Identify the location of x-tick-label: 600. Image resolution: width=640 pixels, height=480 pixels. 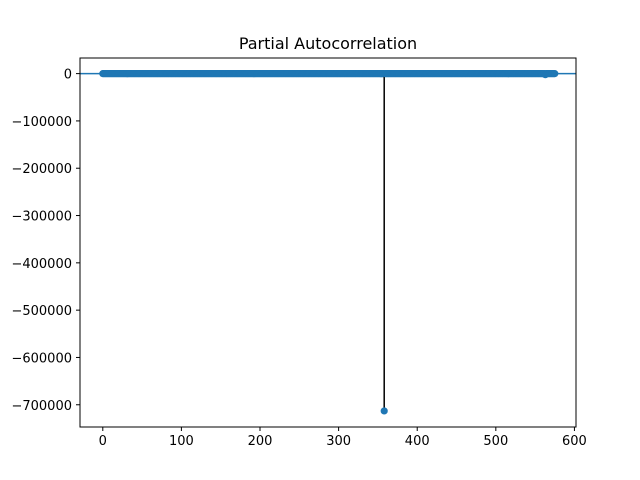
(574, 441).